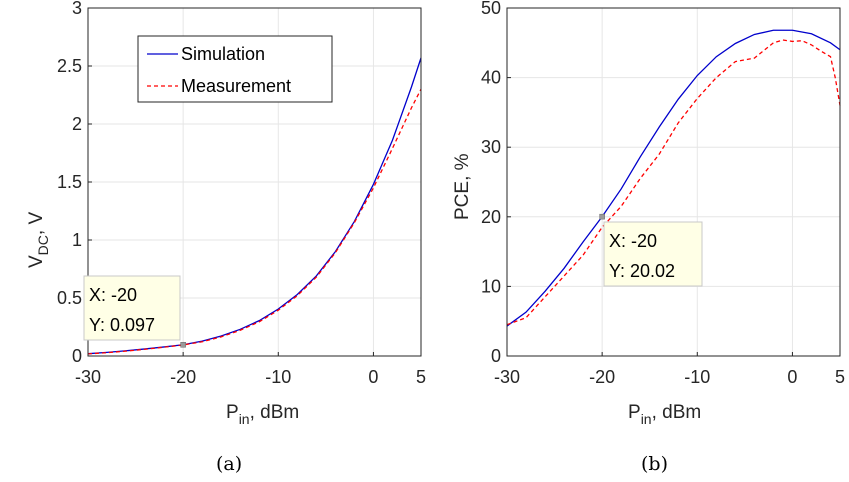  I want to click on legend: Simulation Measurement, so click(235, 69).